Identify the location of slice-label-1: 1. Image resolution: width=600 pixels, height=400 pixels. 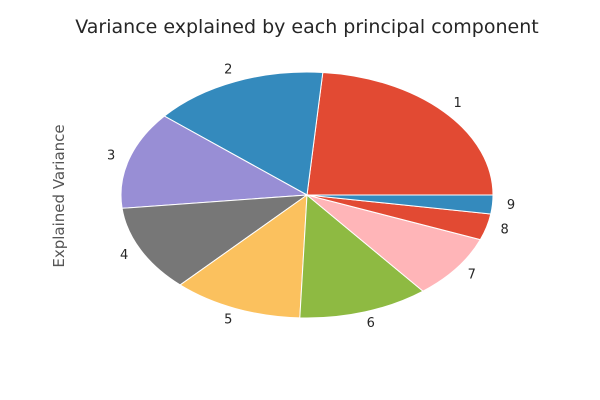
(458, 103).